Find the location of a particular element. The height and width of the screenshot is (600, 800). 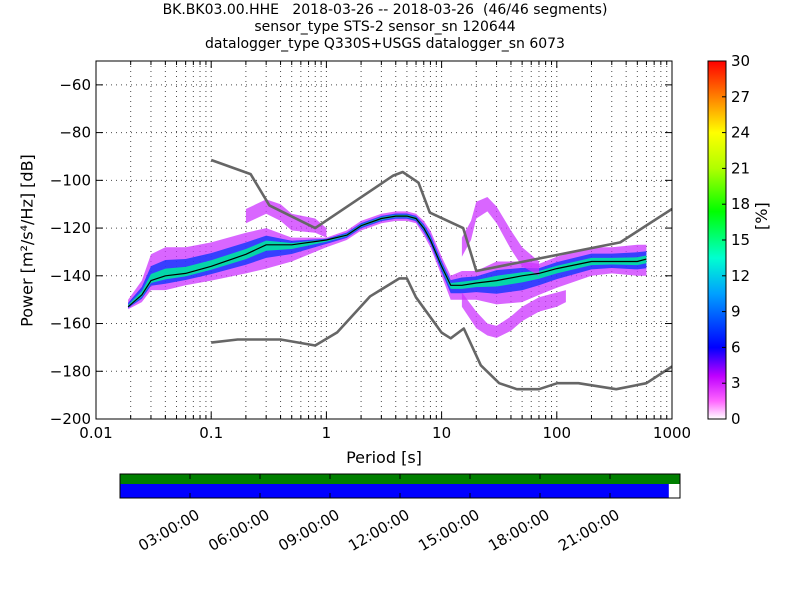

y-tick-label: −180 is located at coordinates (70, 371).